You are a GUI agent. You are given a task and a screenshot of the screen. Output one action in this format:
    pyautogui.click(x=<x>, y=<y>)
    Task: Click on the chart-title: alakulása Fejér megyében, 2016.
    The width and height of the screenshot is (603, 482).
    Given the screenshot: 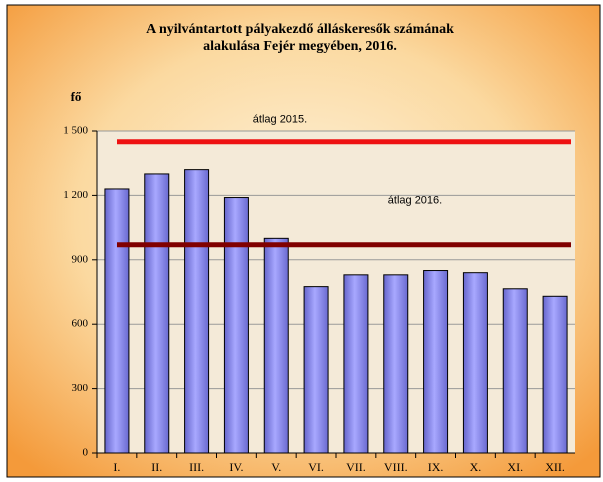 What is the action you would take?
    pyautogui.click(x=300, y=46)
    